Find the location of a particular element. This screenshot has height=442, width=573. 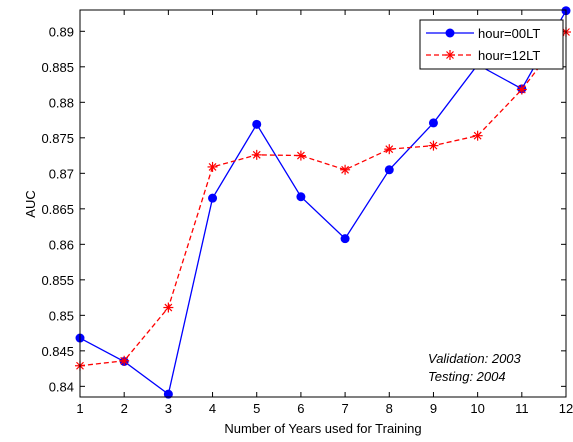

x-tick-label: 3 is located at coordinates (168, 408).